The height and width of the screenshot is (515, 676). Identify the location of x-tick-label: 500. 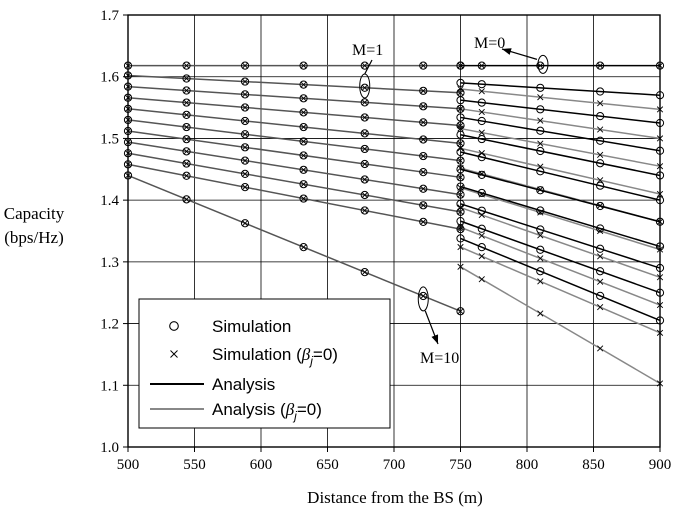
(128, 465).